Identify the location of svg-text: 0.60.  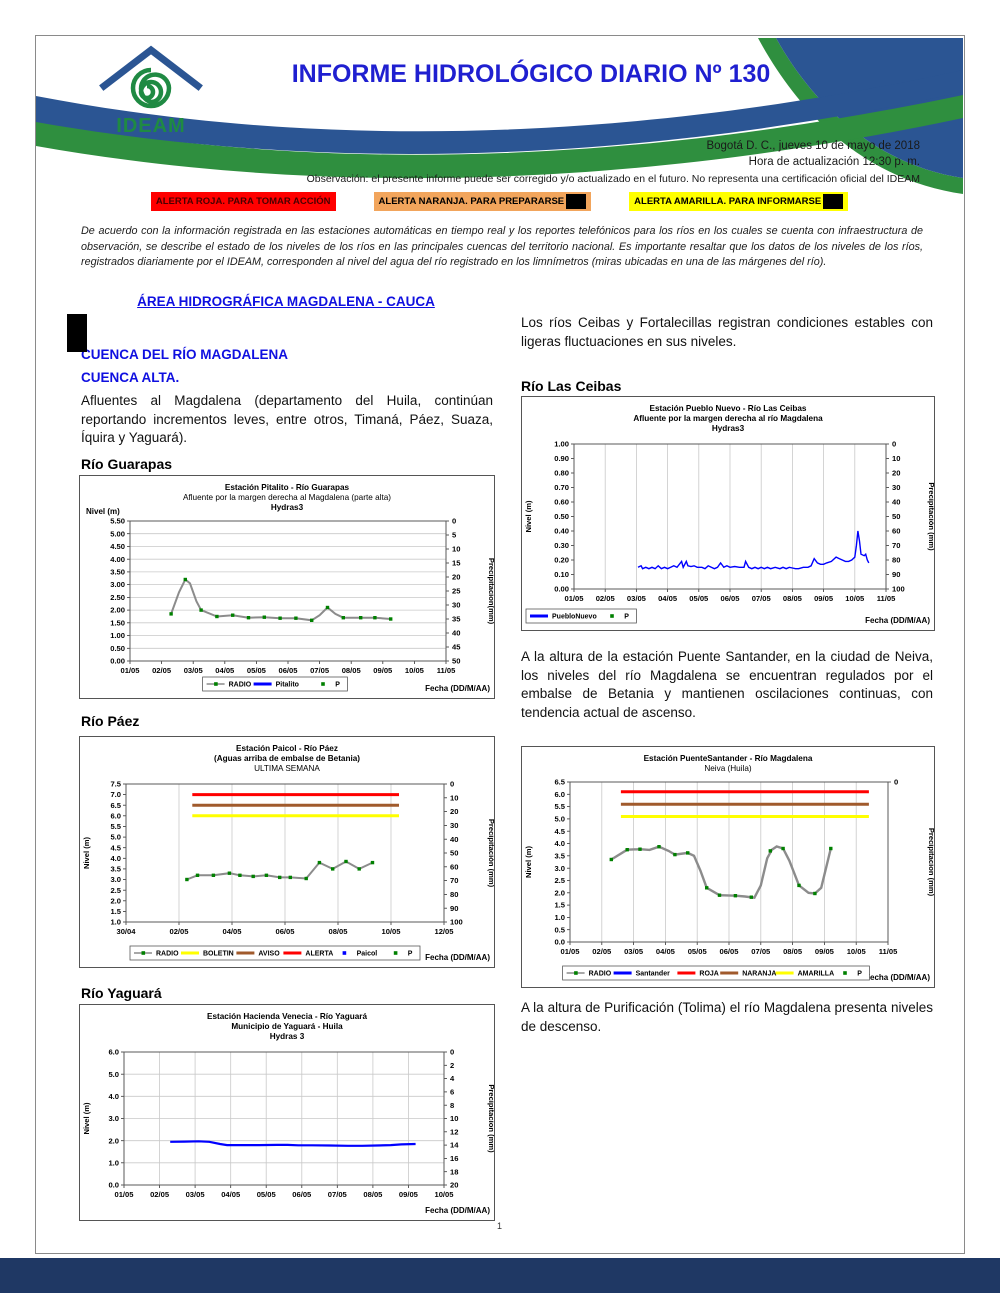
(561, 502).